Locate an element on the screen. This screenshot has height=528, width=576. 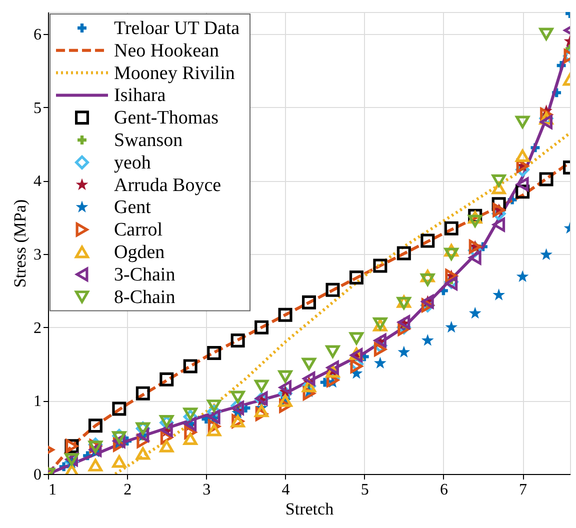
y-tick-label: 5 is located at coordinates (38, 108).